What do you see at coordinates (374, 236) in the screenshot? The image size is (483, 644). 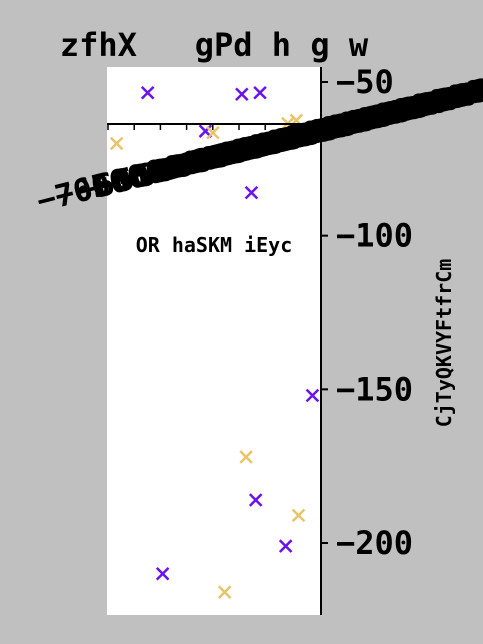 I see `y-tick-label: −100` at bounding box center [374, 236].